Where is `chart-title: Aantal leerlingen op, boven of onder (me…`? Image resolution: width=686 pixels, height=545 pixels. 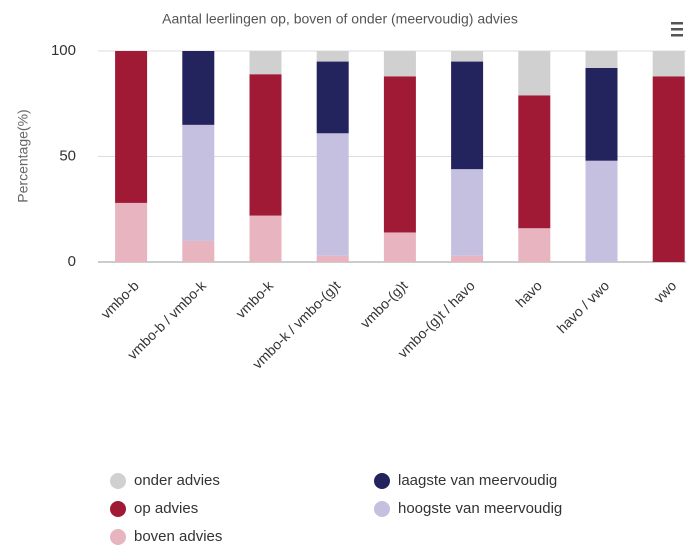 chart-title: Aantal leerlingen op, boven of onder (me… is located at coordinates (340, 19).